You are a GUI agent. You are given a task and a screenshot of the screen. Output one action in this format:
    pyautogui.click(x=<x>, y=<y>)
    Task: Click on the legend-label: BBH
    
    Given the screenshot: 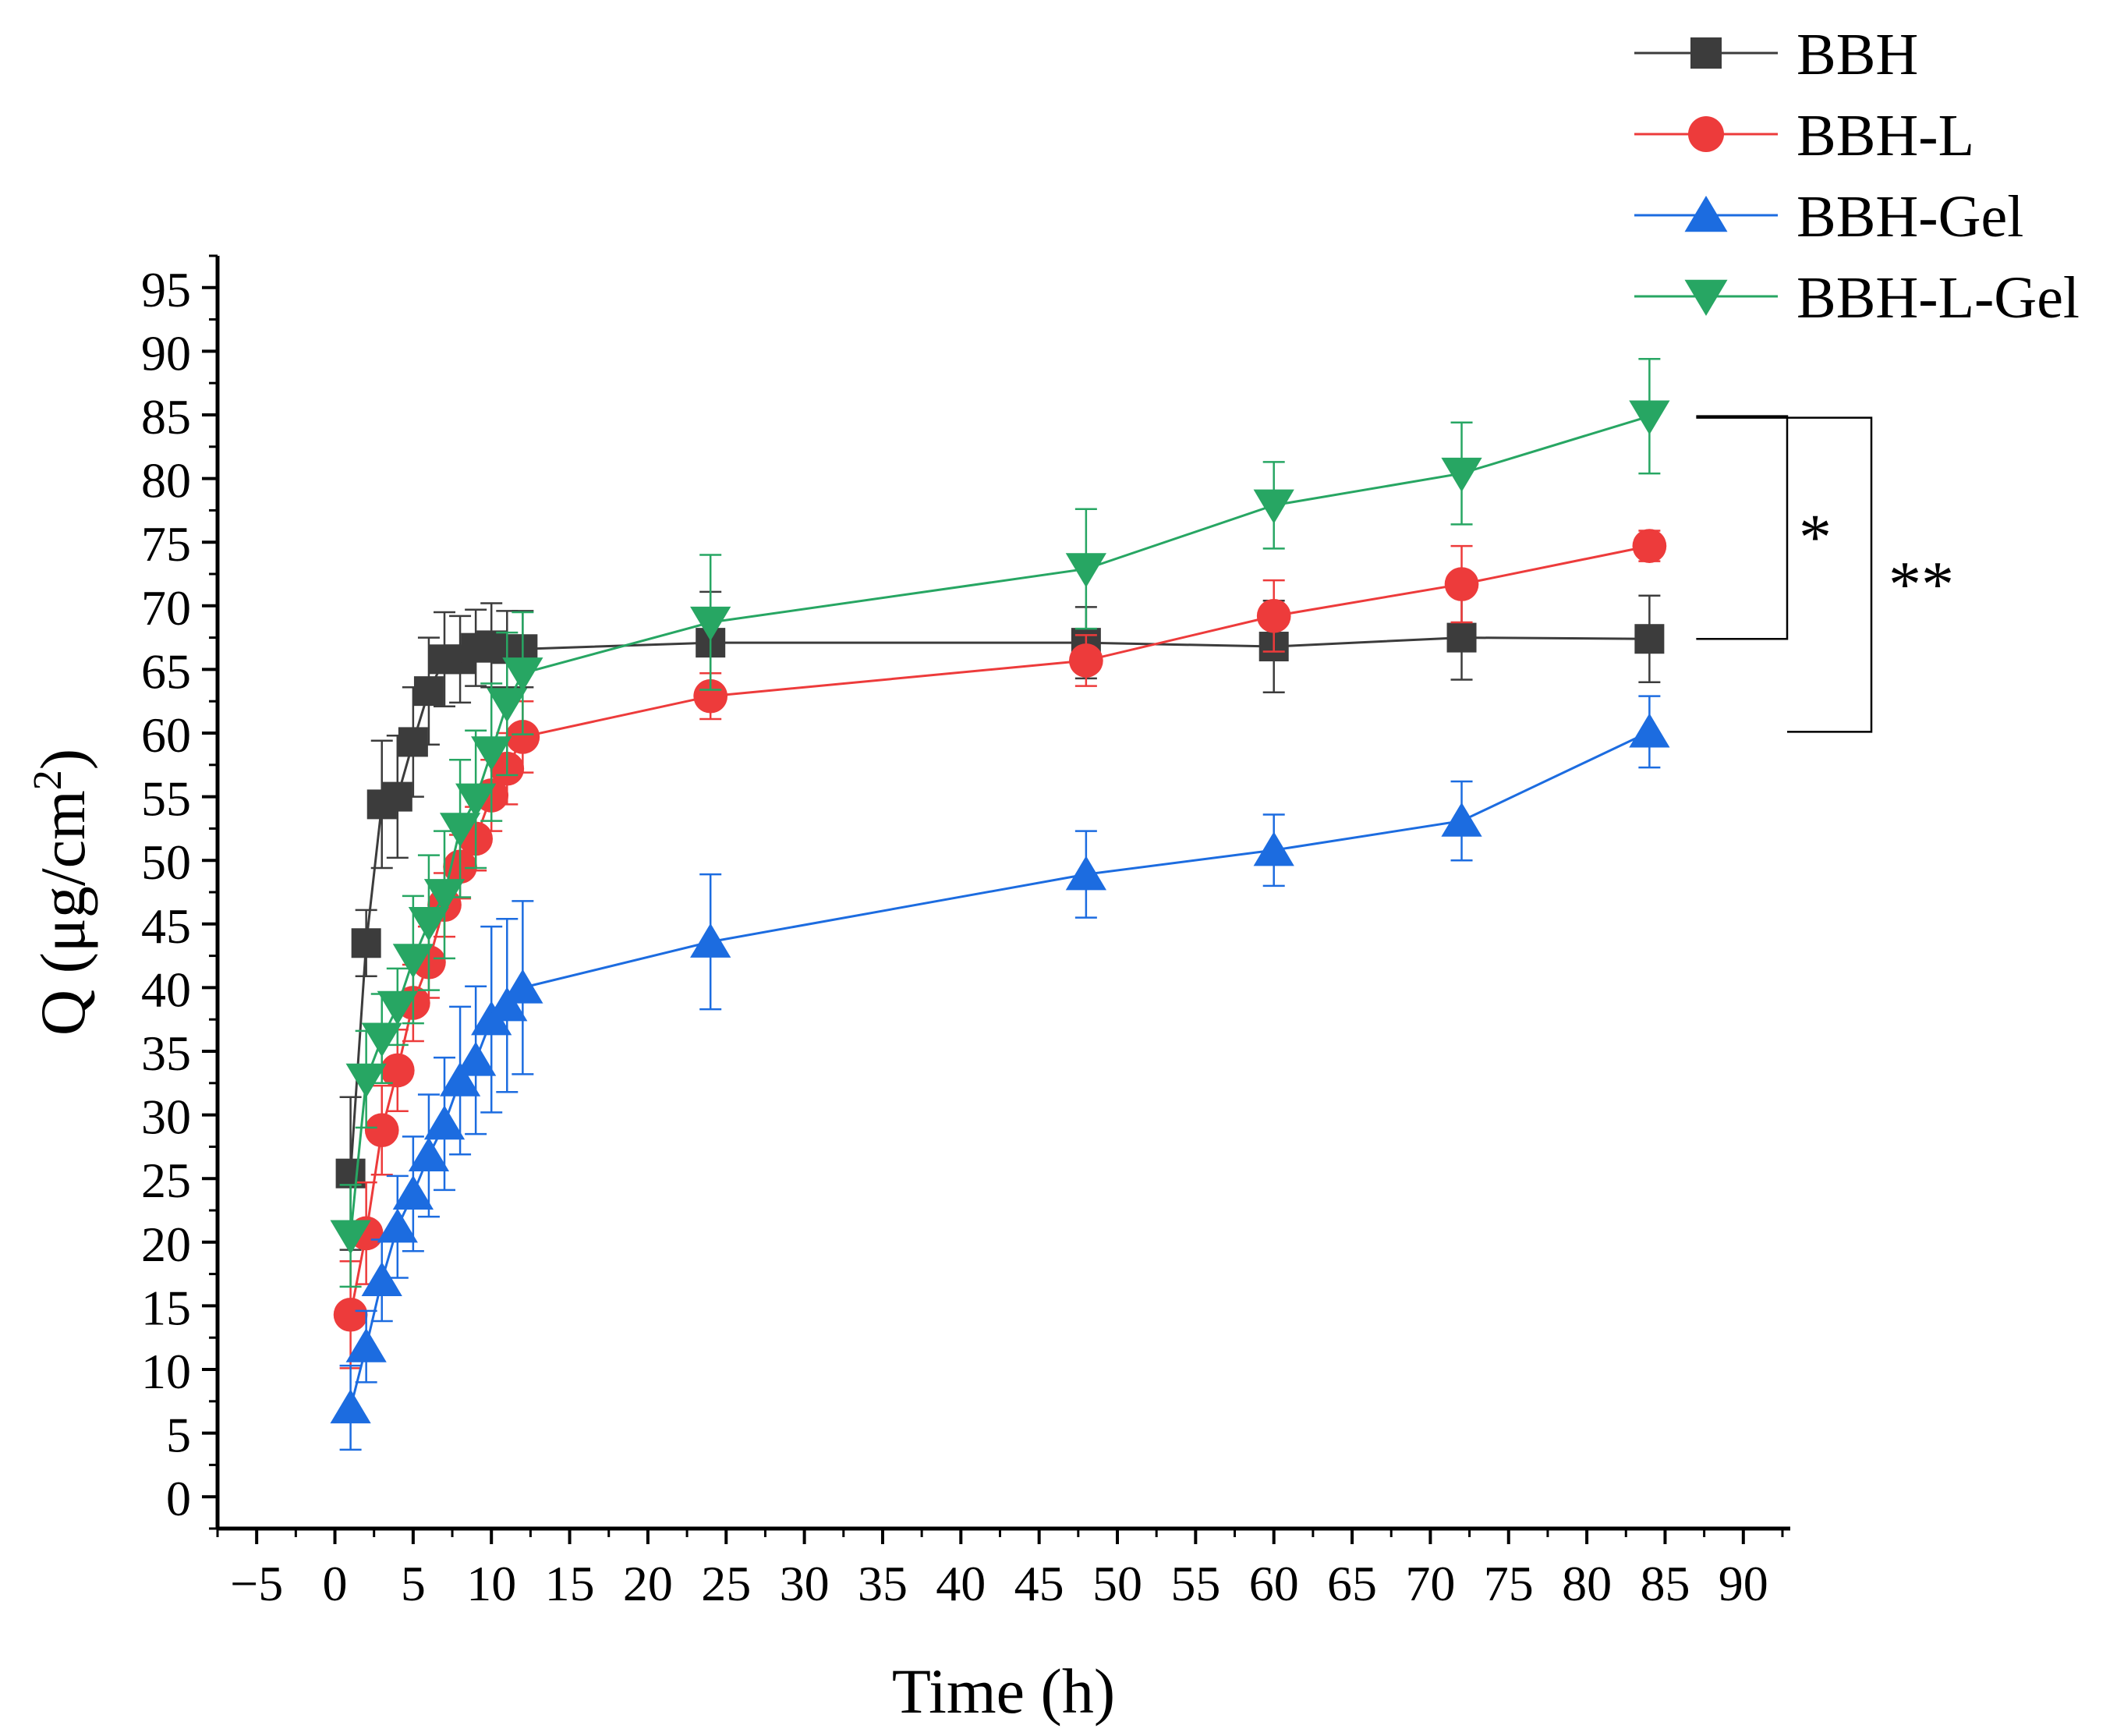 What is the action you would take?
    pyautogui.click(x=1857, y=54)
    